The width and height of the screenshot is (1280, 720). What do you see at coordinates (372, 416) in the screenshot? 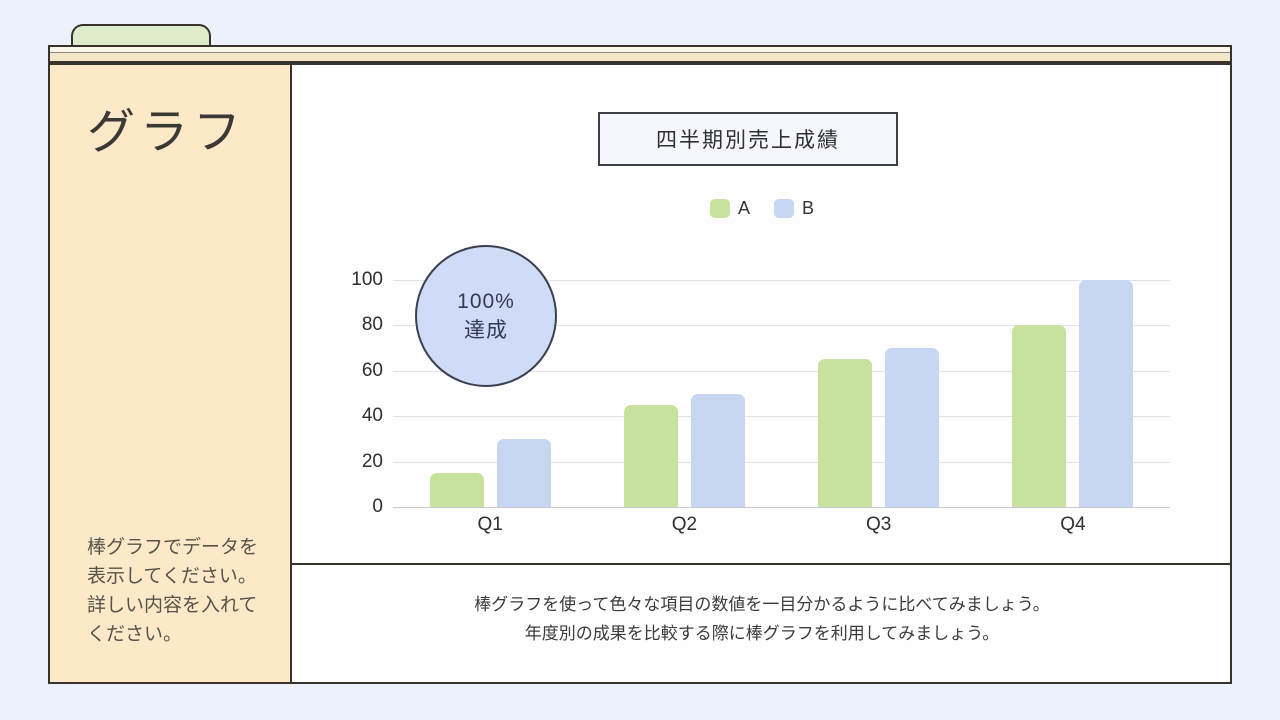
I see `y-axis-tick: 40` at bounding box center [372, 416].